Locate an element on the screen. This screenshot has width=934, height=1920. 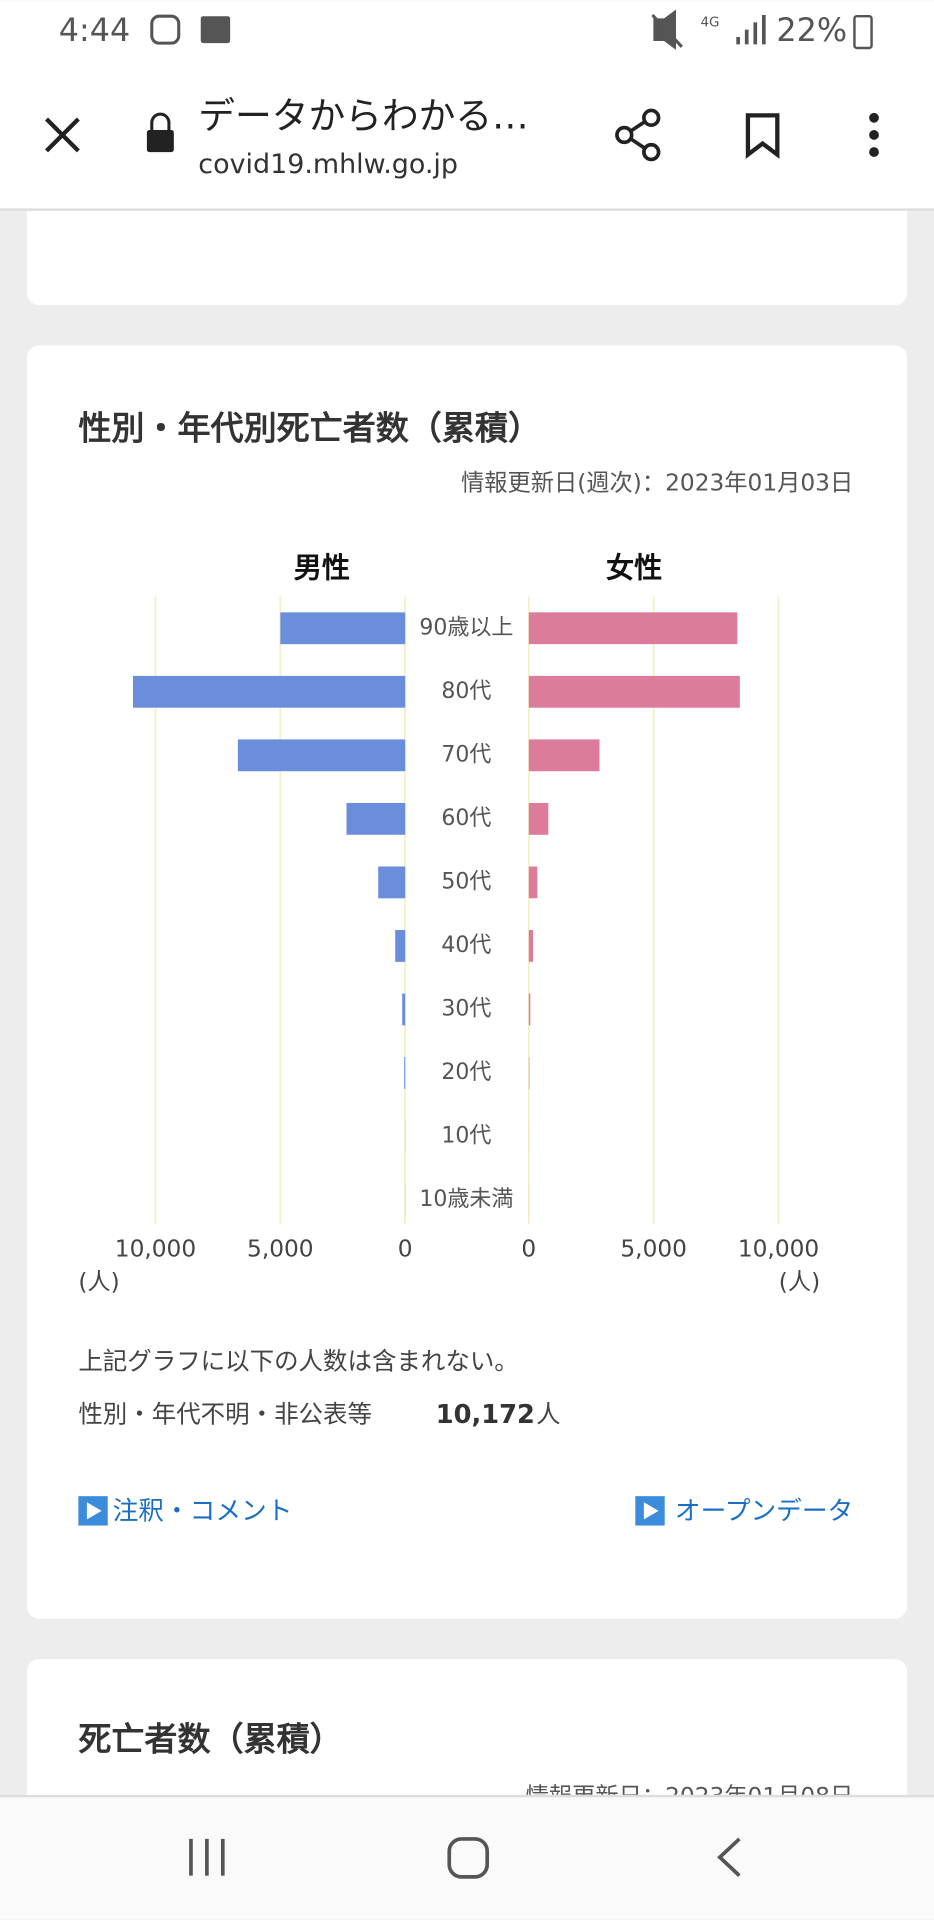
note-text: 上記グラフに以下の人数は含まれない。 is located at coordinates (298, 1361).